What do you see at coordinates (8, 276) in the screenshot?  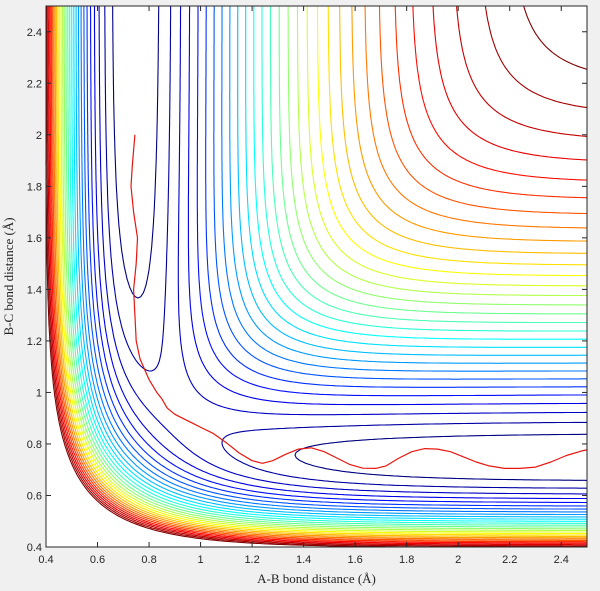 I see `y-axis-title: B-C bond distance (Å)` at bounding box center [8, 276].